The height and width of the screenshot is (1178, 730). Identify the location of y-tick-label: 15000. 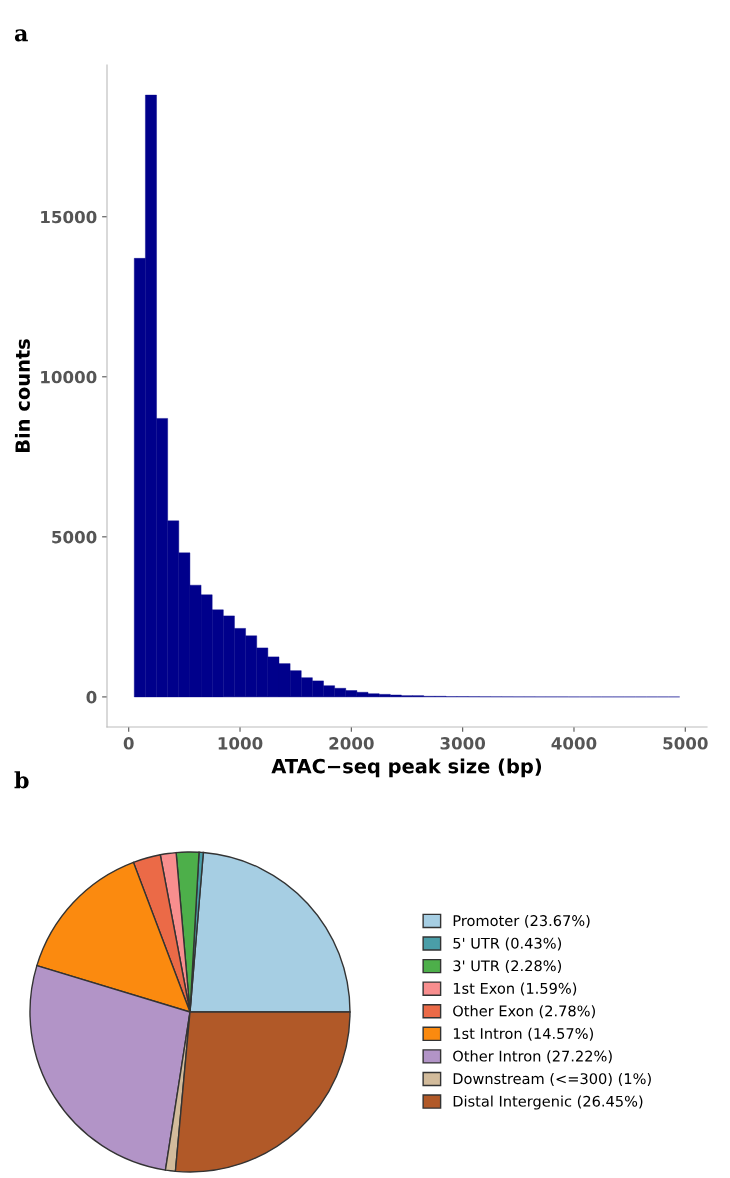
(69, 217).